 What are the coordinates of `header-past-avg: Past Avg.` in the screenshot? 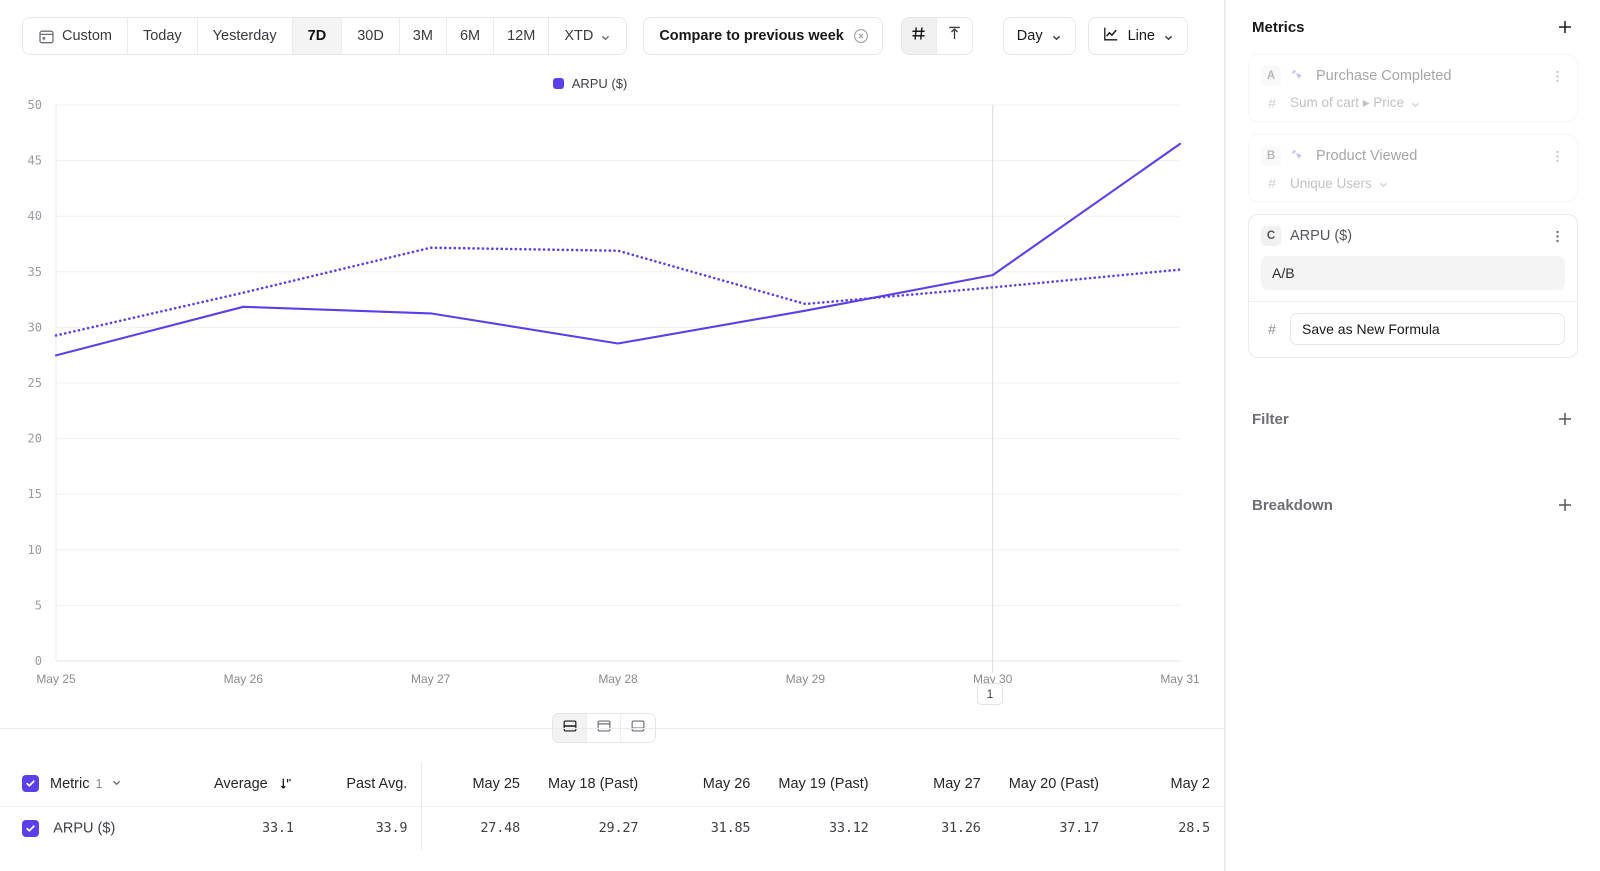 It's located at (365, 784).